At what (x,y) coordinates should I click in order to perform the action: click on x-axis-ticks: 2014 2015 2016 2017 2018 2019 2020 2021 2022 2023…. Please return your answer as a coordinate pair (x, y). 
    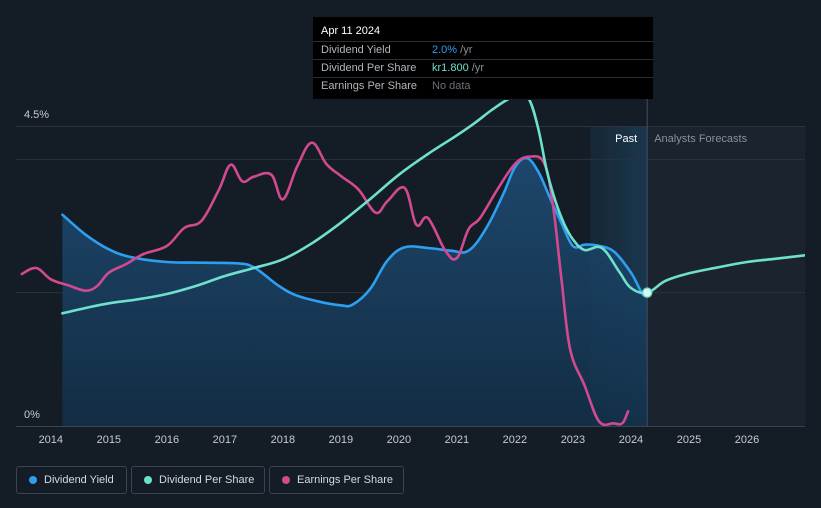
    Looking at the image, I should click on (399, 440).